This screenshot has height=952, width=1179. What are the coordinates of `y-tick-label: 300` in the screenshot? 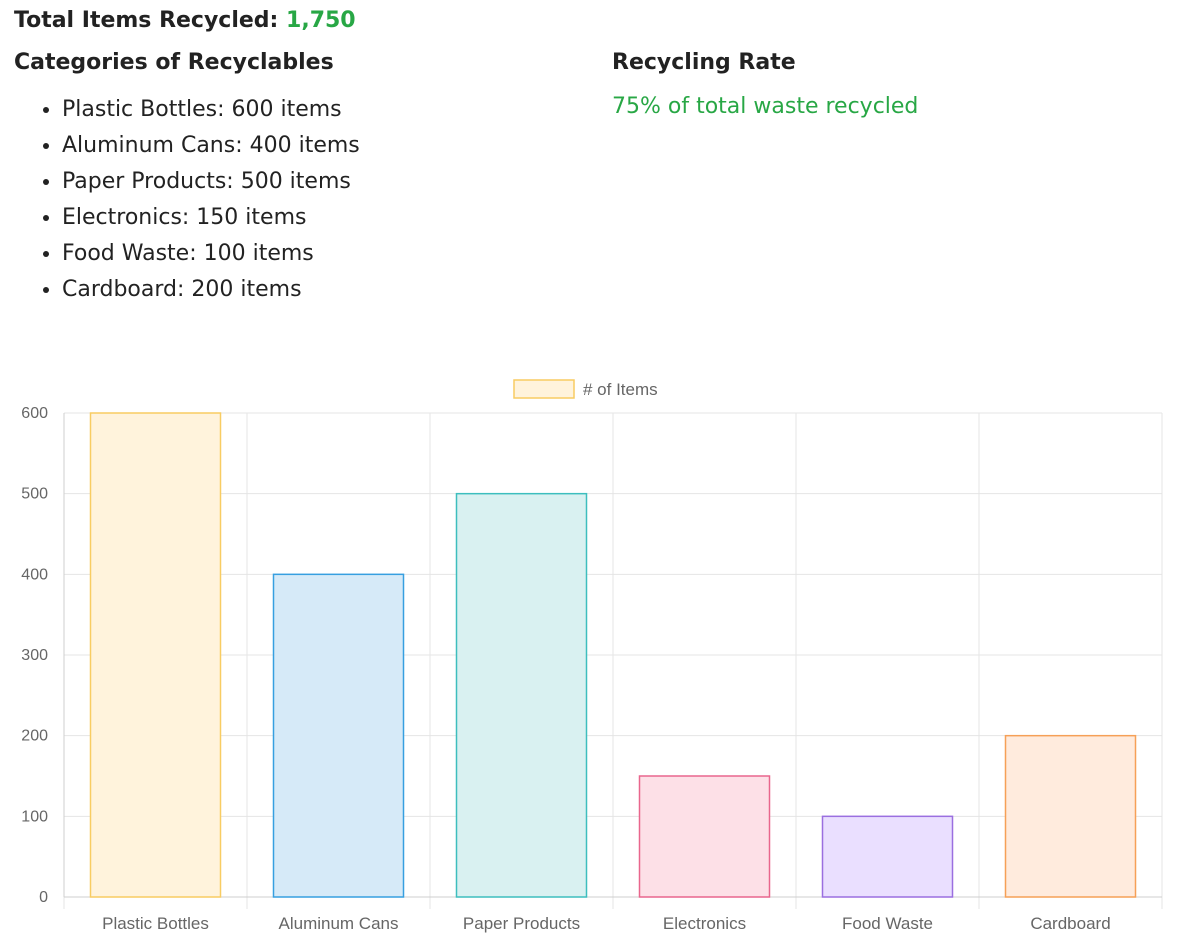 It's located at (34, 655).